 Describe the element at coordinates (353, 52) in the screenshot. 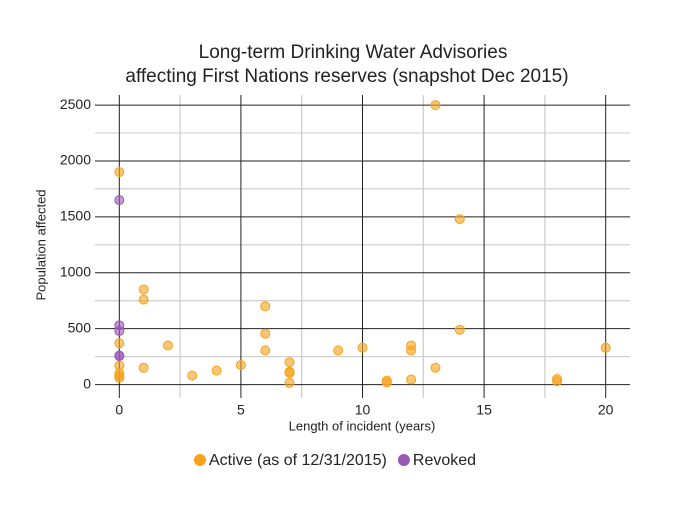

I see `chart-title: Long-term Drinking Water Advisories` at that location.